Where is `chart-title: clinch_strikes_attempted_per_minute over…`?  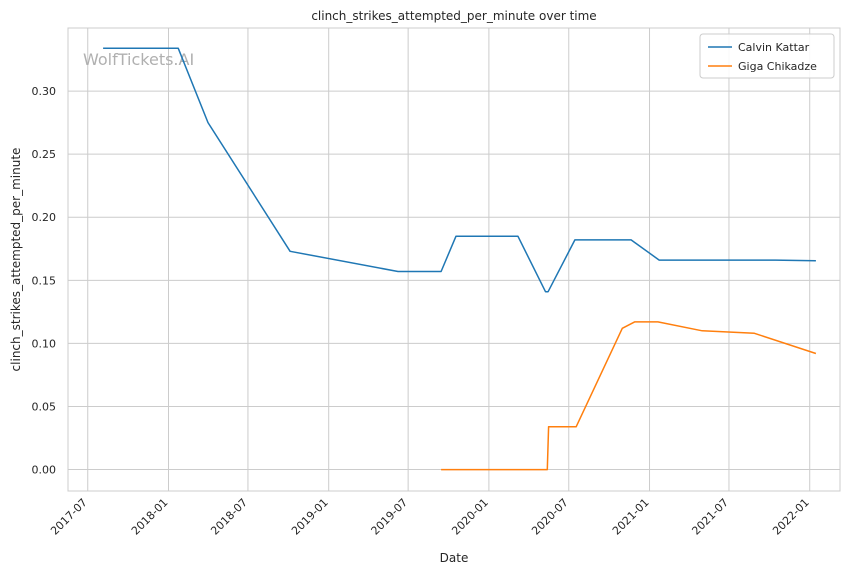 chart-title: clinch_strikes_attempted_per_minute over… is located at coordinates (453, 16).